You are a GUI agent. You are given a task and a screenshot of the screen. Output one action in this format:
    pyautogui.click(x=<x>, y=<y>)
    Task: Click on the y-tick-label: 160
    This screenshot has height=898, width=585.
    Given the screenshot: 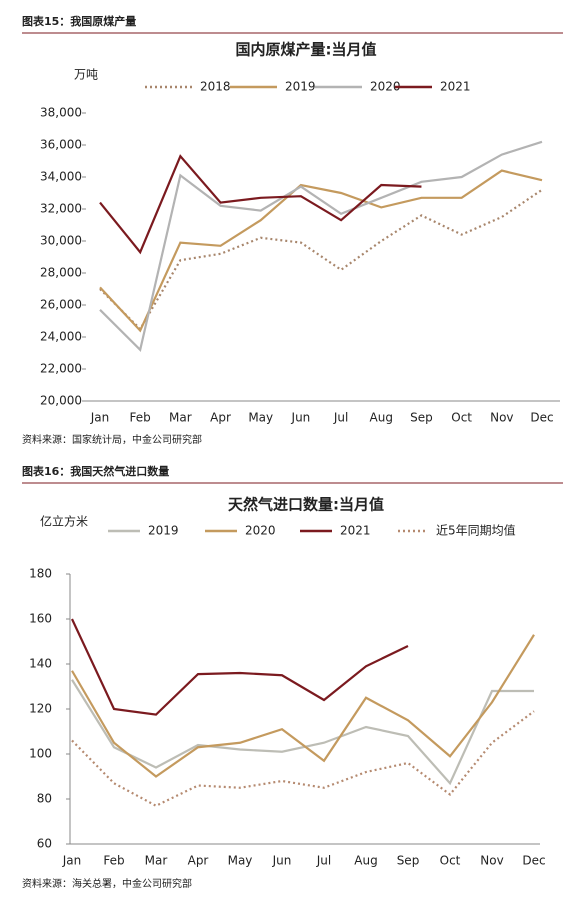 What is the action you would take?
    pyautogui.click(x=40, y=619)
    